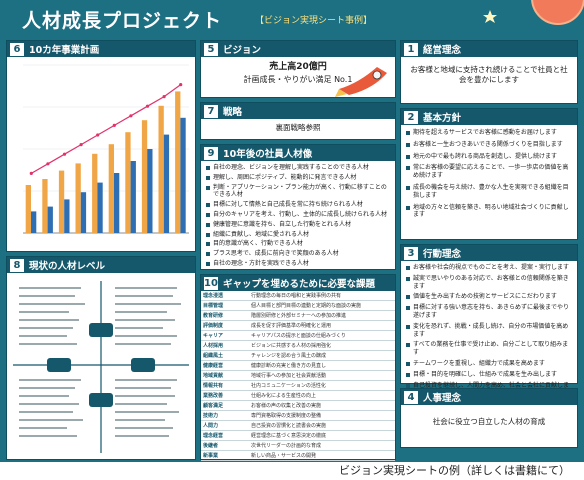 This screenshot has height=480, width=584. I want to click on task-description: お客様の声の収集と改善の実施, so click(322, 405).